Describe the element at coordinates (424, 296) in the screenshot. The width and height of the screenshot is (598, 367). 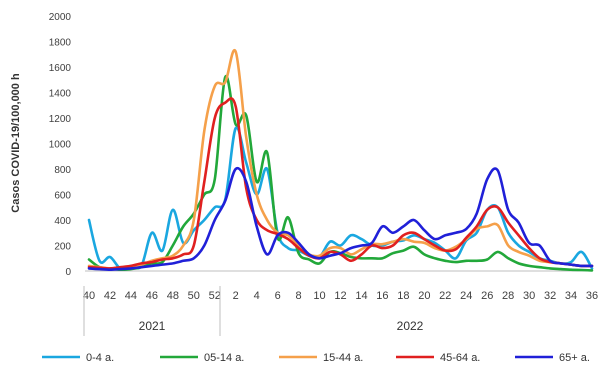
I see `x-tick-label: 20` at that location.